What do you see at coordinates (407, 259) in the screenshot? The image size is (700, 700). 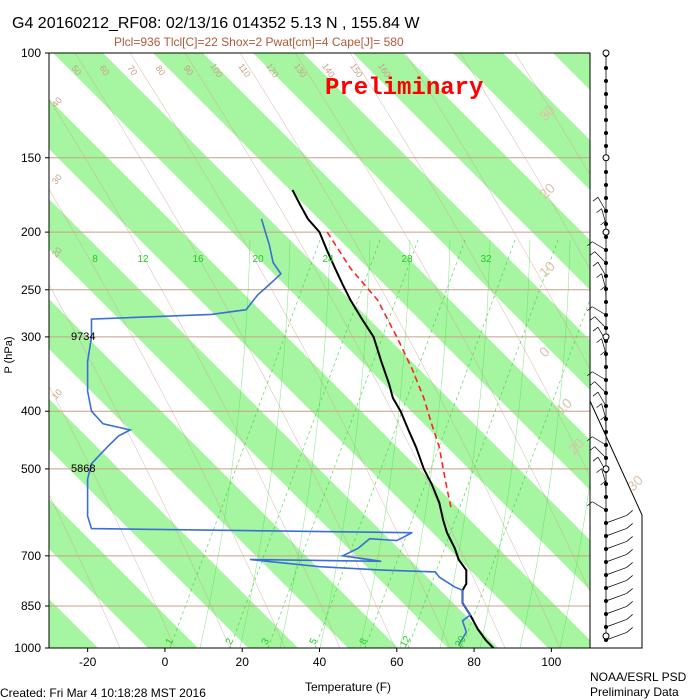 I see `theta-e-label: 28` at bounding box center [407, 259].